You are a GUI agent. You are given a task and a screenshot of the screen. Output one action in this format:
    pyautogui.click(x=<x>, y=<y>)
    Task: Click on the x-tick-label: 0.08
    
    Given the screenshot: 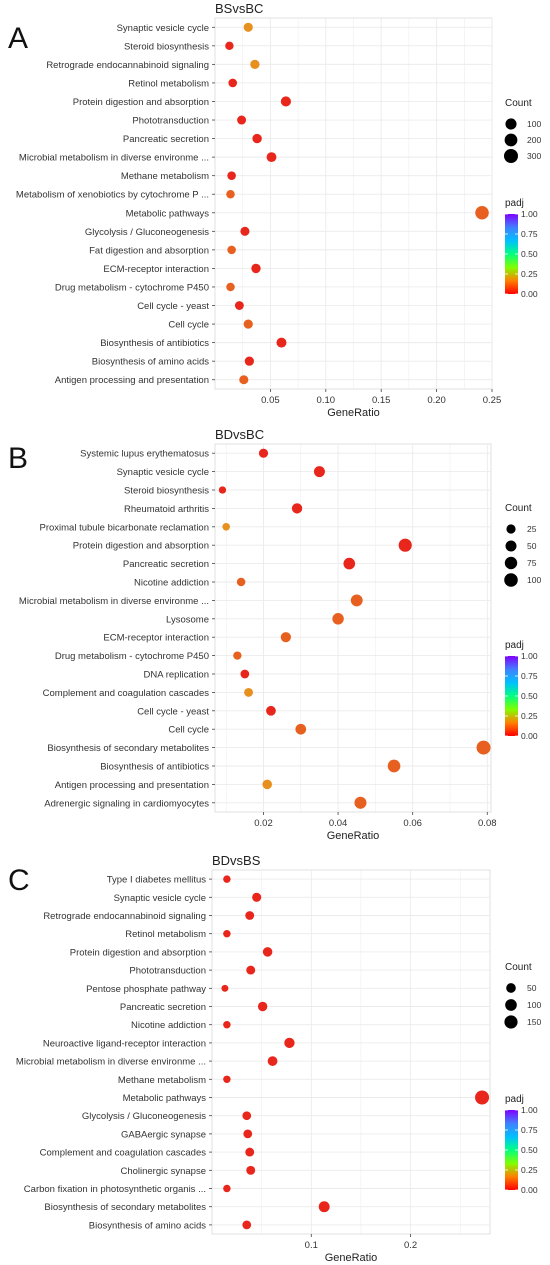 What is the action you would take?
    pyautogui.click(x=487, y=823)
    